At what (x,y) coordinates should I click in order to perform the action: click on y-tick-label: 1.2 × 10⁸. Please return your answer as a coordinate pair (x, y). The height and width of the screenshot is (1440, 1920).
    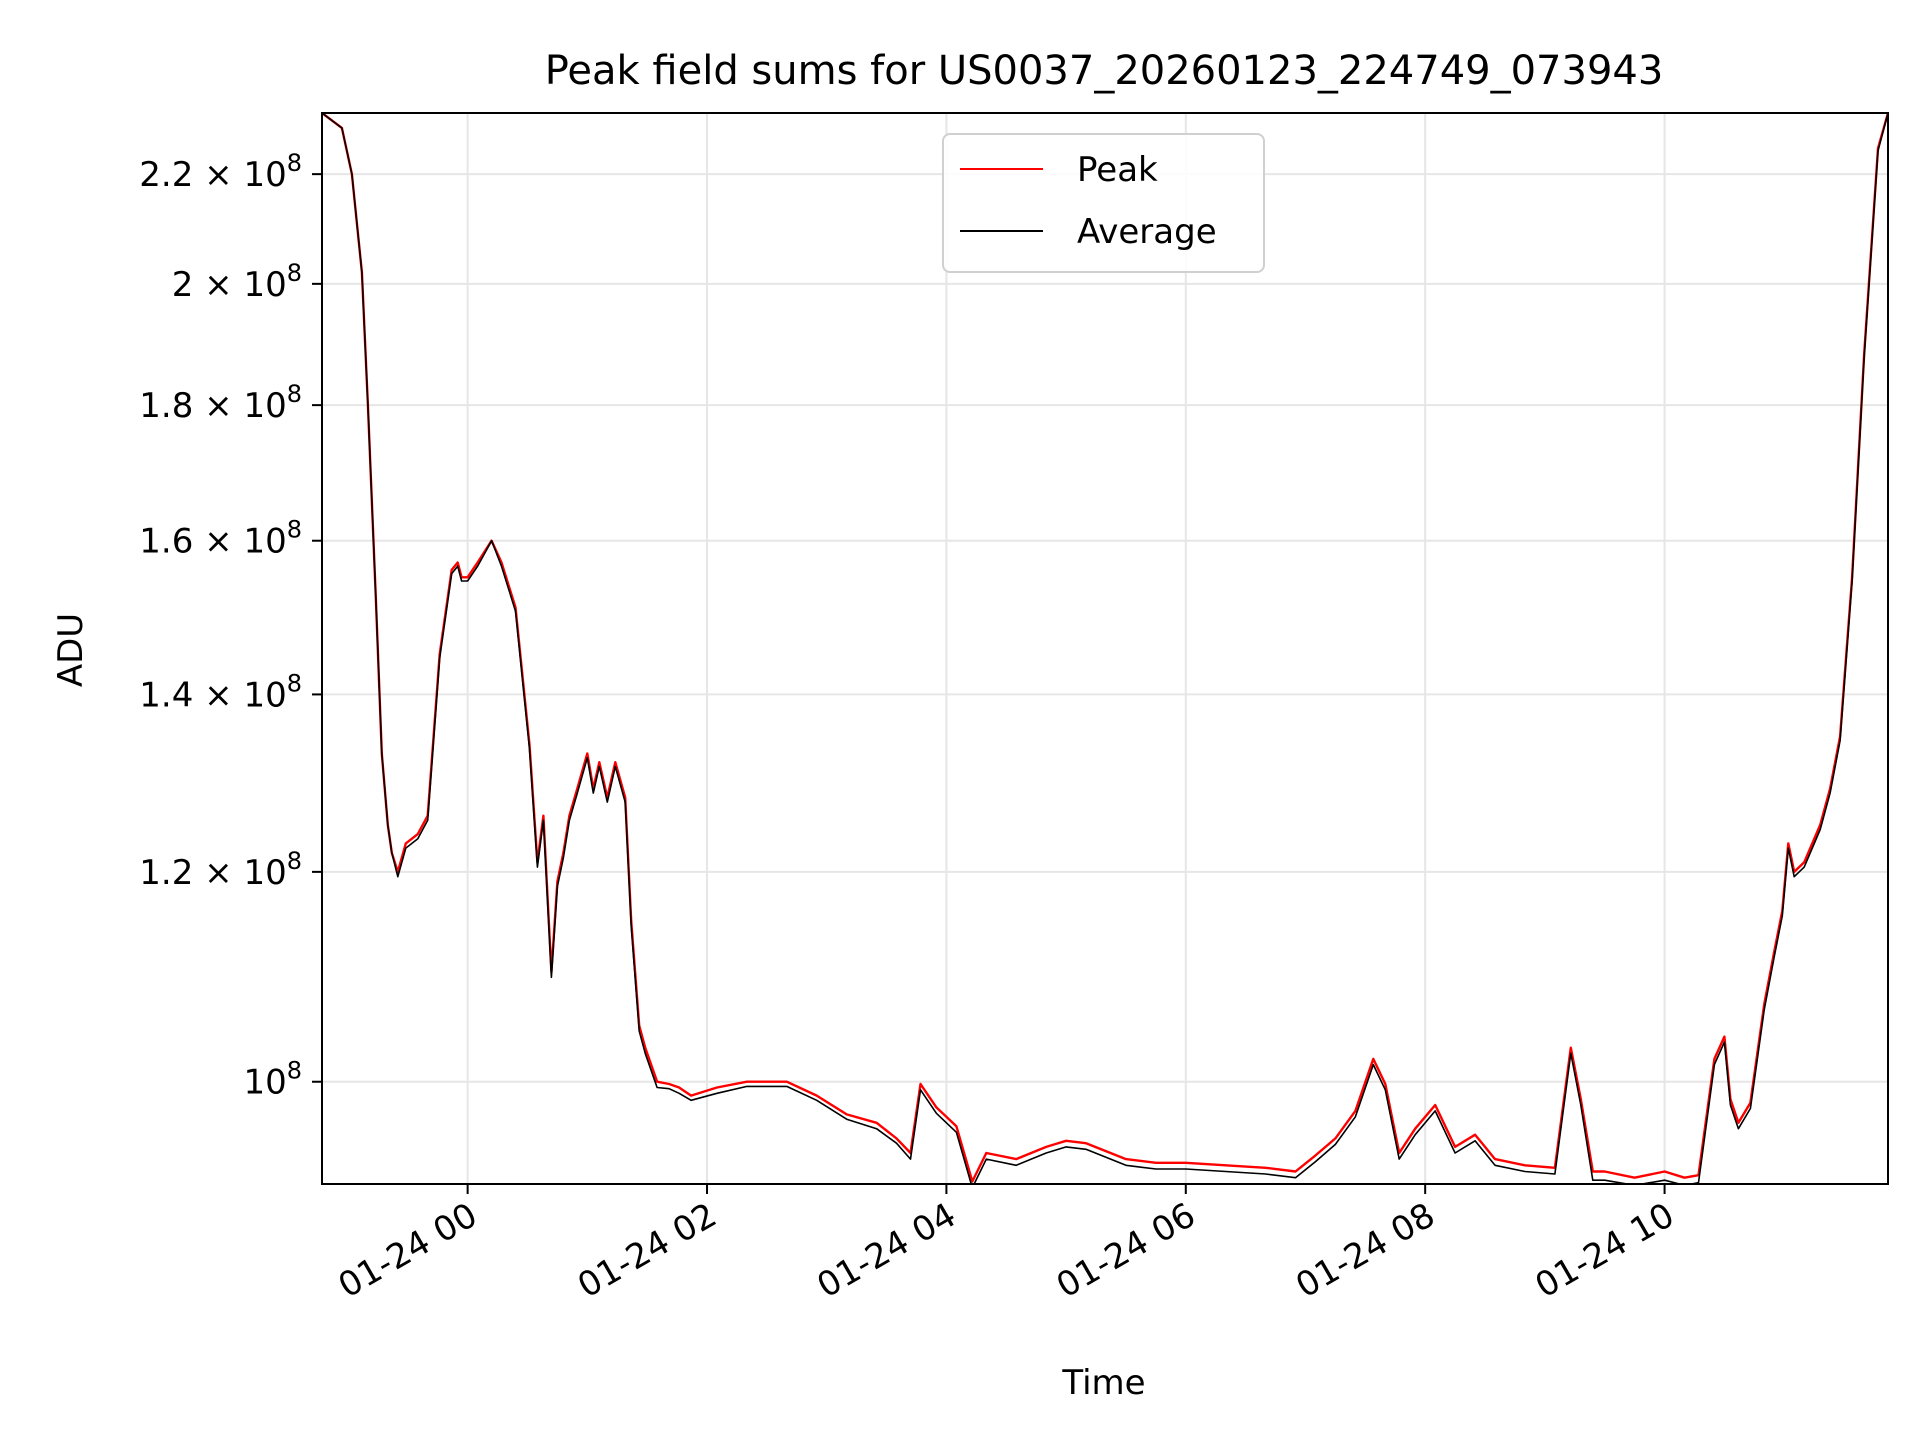
    Looking at the image, I should click on (220, 870).